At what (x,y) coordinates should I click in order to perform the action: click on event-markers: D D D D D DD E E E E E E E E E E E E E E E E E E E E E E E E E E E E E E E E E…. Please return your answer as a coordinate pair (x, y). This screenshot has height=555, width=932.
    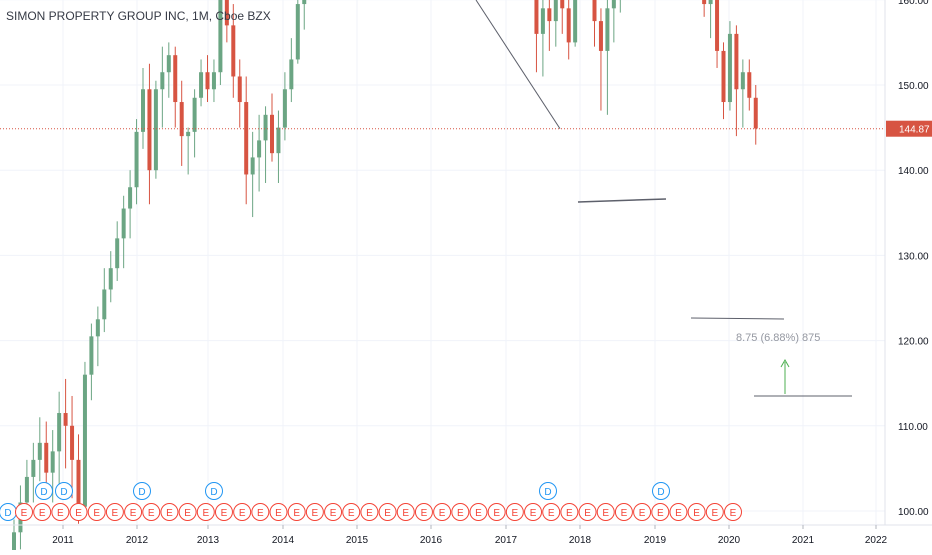
    Looking at the image, I should click on (371, 501).